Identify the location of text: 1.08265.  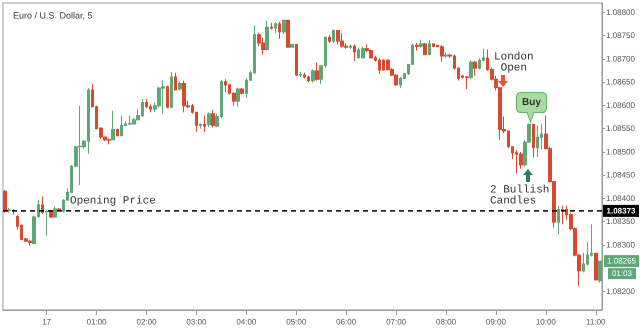
(622, 261).